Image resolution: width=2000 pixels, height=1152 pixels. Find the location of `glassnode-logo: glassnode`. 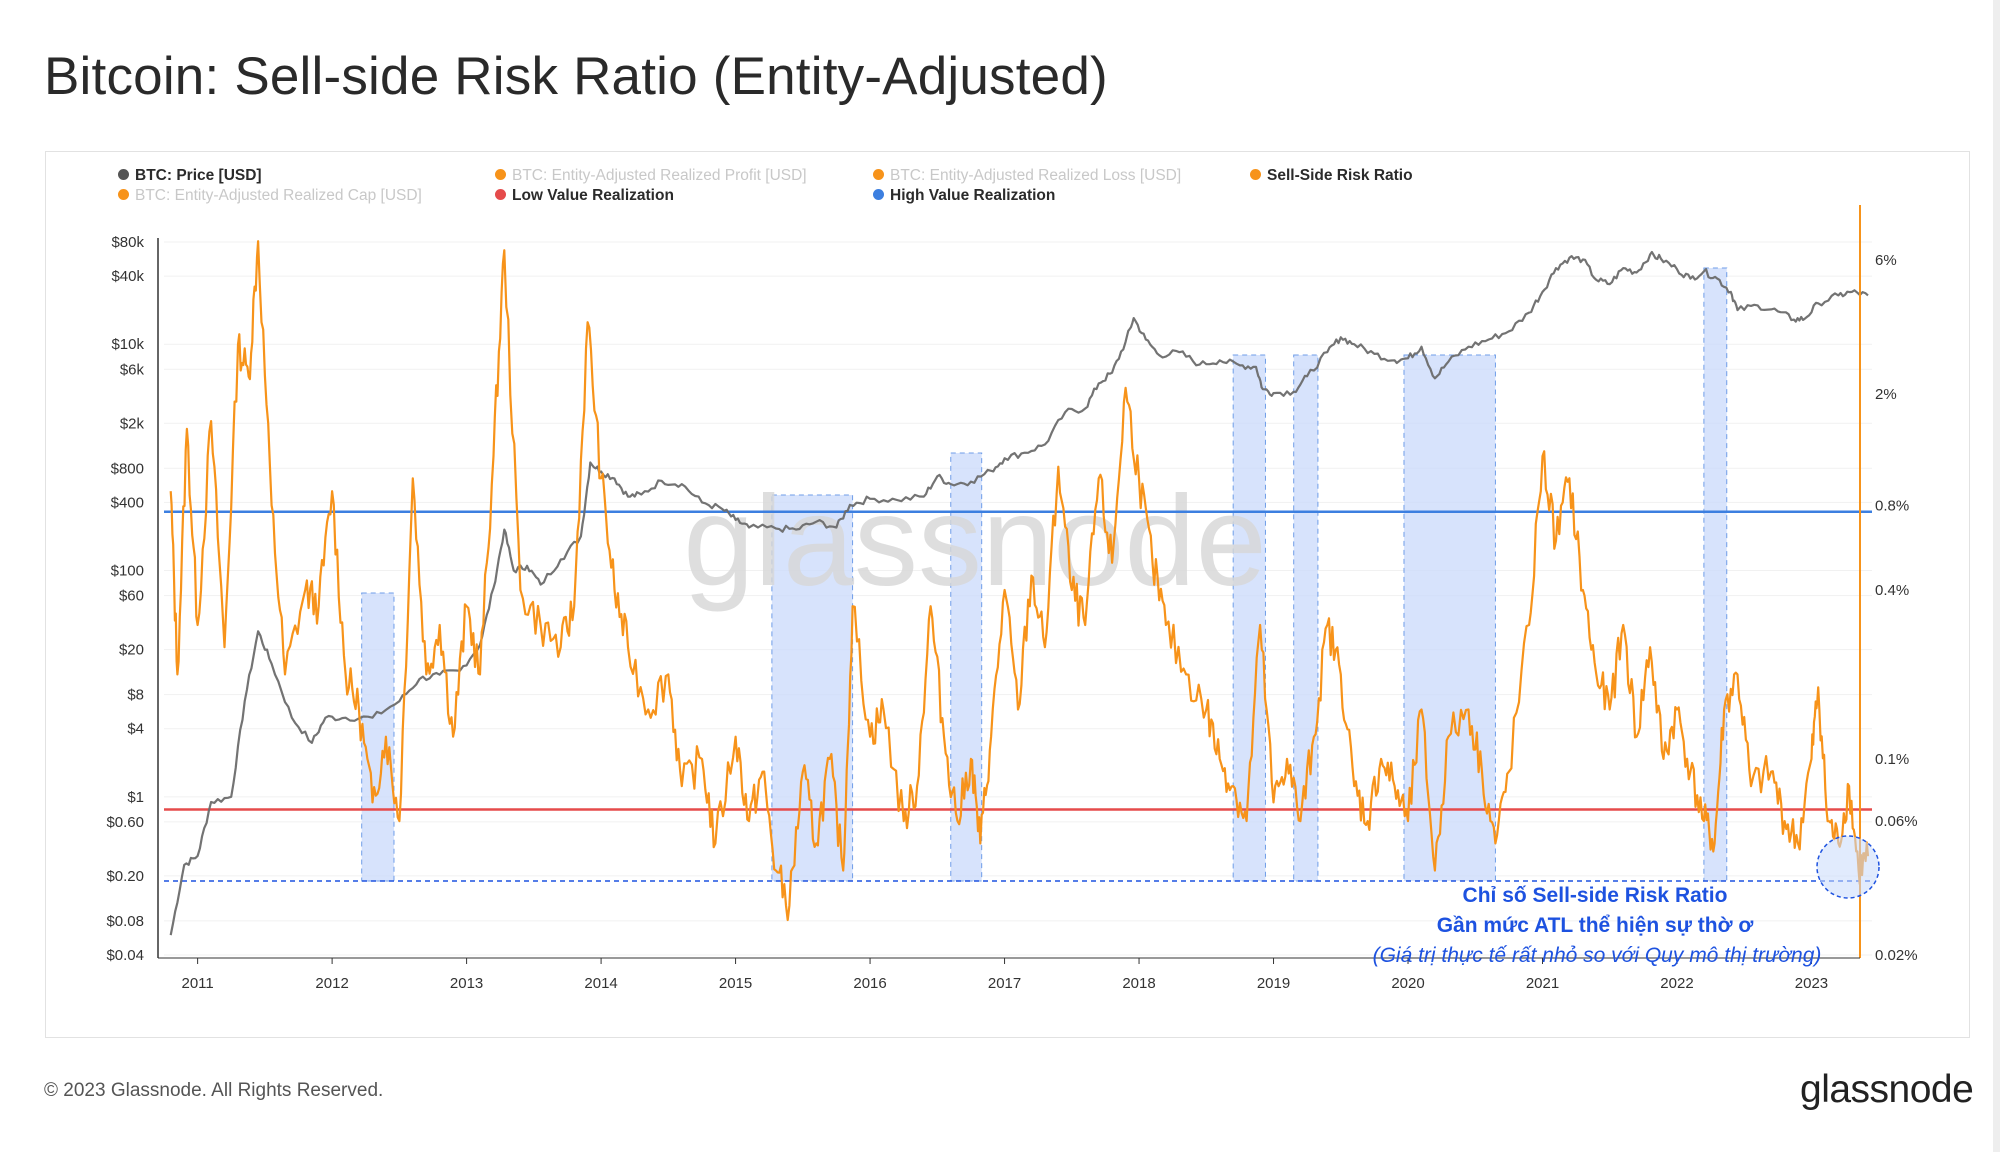

glassnode-logo: glassnode is located at coordinates (1887, 1089).